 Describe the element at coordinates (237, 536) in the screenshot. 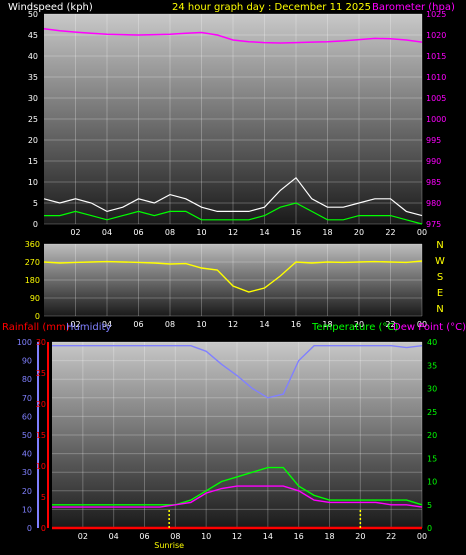

I see `temp-x-tick-label: 12` at that location.